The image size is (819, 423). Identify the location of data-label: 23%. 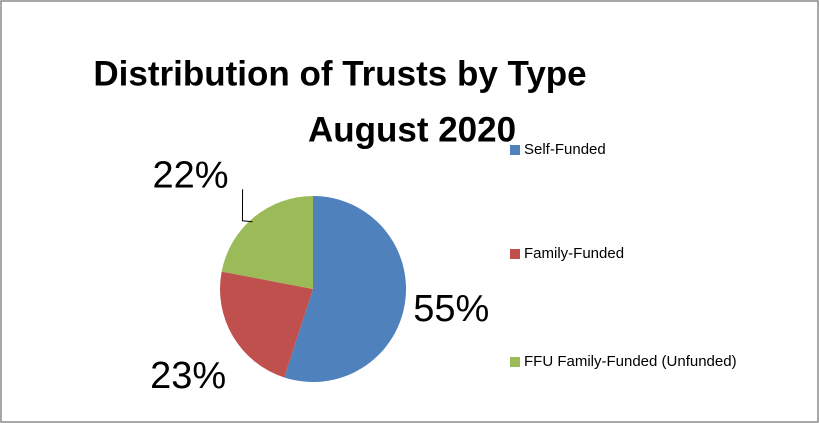
(188, 376).